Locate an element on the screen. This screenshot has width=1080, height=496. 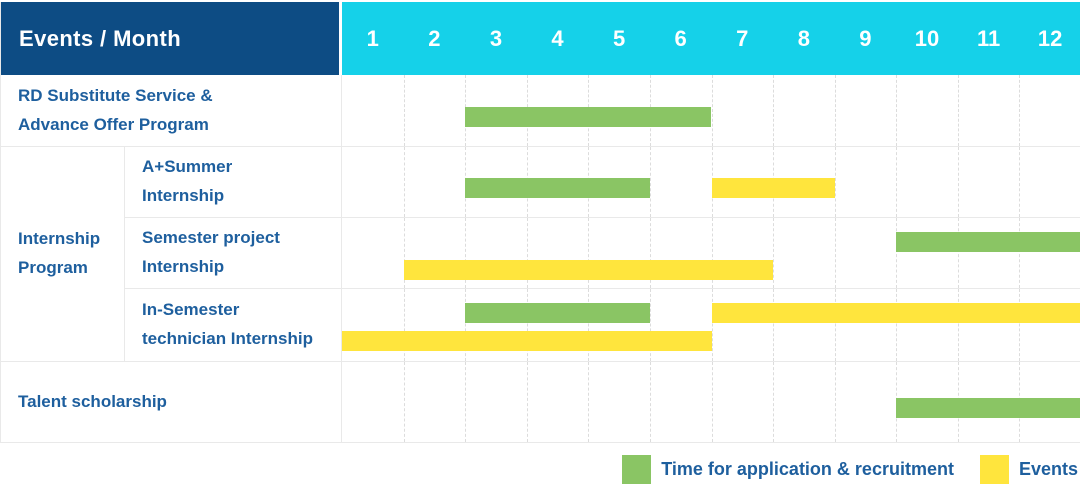
legend-label: Time for application & recruitment is located at coordinates (807, 469).